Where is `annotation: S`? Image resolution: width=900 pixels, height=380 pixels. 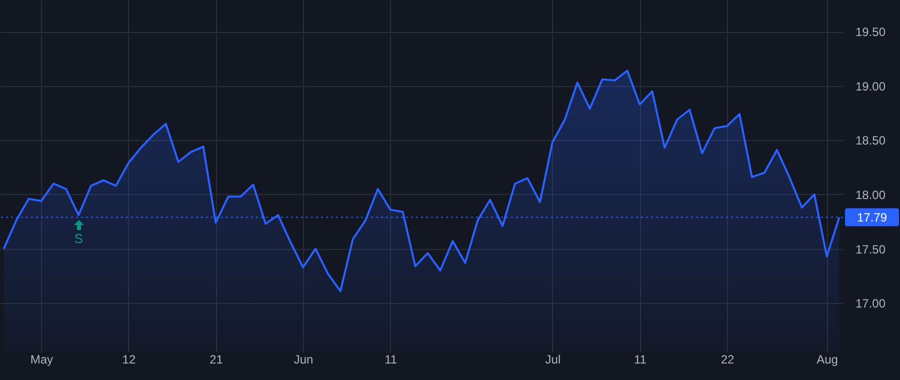
annotation: S is located at coordinates (79, 238).